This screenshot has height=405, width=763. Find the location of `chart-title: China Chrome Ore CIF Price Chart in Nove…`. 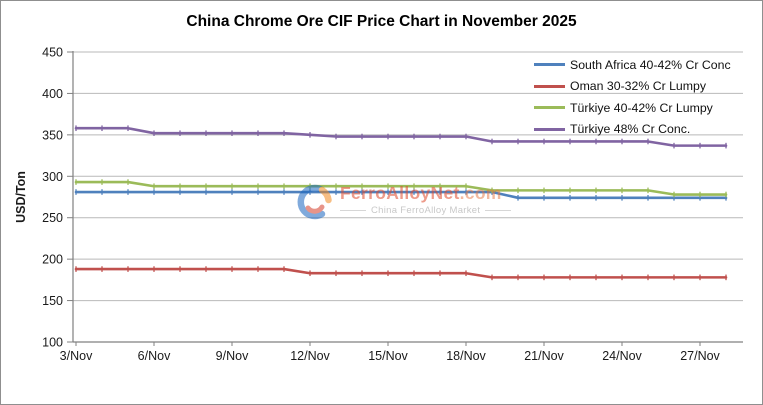

chart-title: China Chrome Ore CIF Price Chart in Nove… is located at coordinates (381, 21).